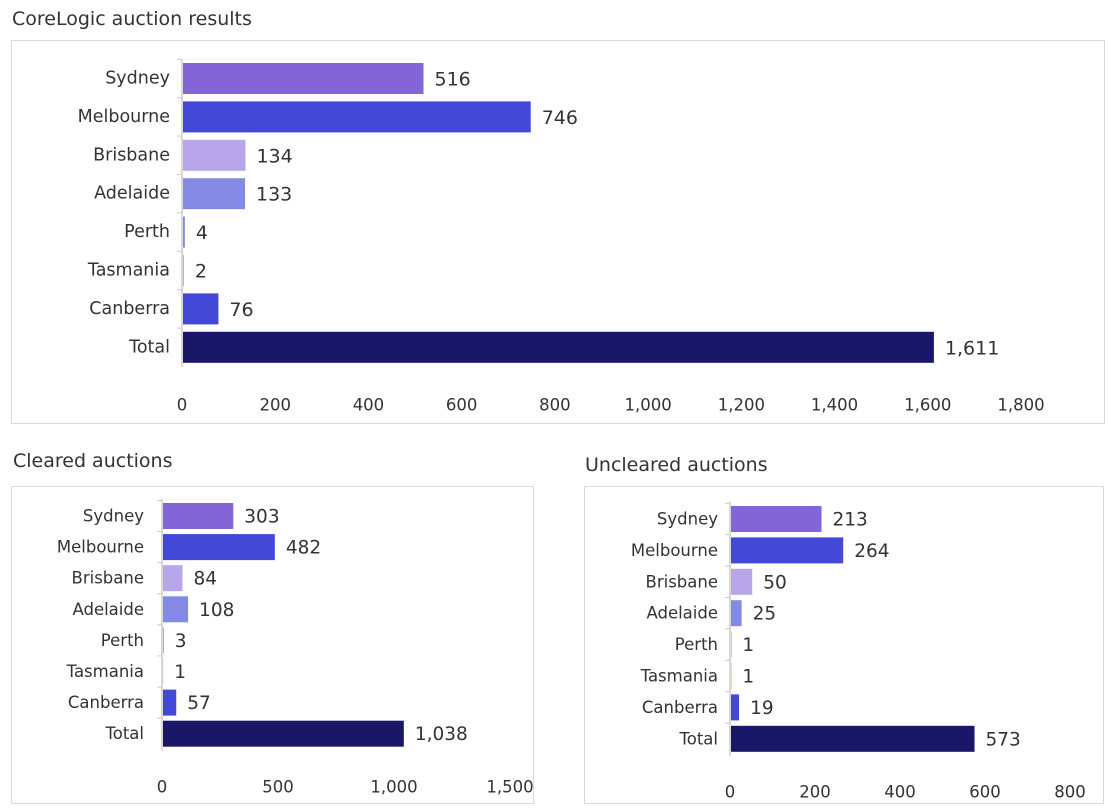  I want to click on x-tick-label: 1,500, so click(509, 787).